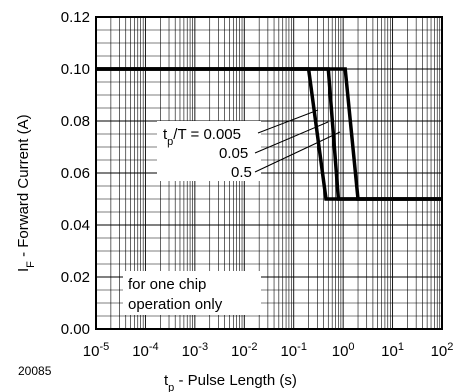 Image resolution: width=461 pixels, height=392 pixels. What do you see at coordinates (209, 151) in the screenshot?
I see `series-label-background` at bounding box center [209, 151].